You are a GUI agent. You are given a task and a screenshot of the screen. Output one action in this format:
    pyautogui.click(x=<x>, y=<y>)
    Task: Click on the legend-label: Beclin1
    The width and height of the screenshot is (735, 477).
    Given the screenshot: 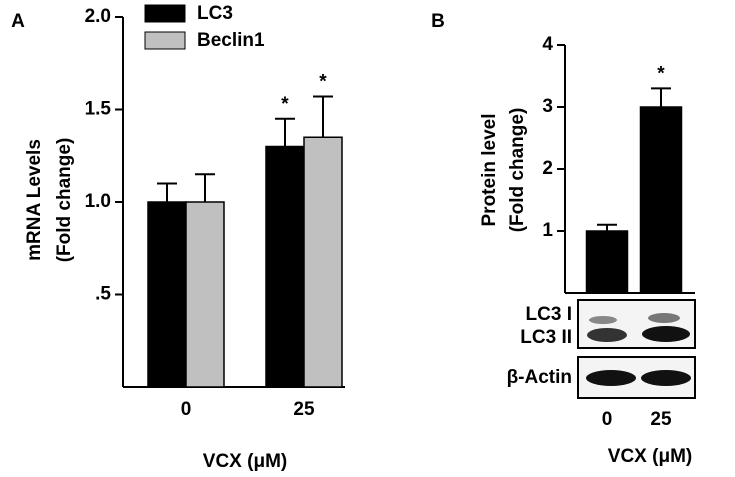 What is the action you would take?
    pyautogui.click(x=231, y=40)
    